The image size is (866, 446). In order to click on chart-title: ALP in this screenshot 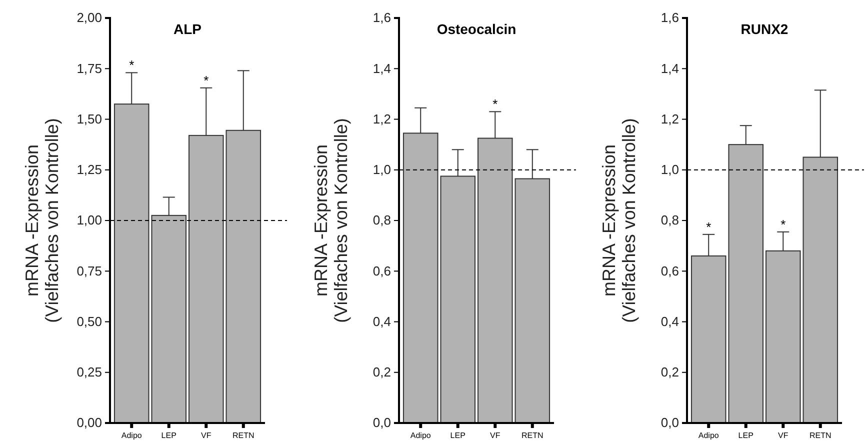, I will do `click(188, 29)`.